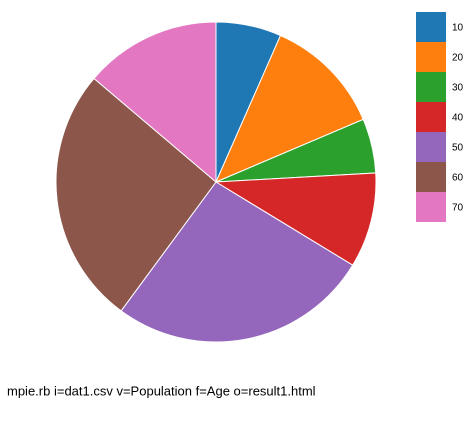  I want to click on legend-label: 20, so click(458, 58).